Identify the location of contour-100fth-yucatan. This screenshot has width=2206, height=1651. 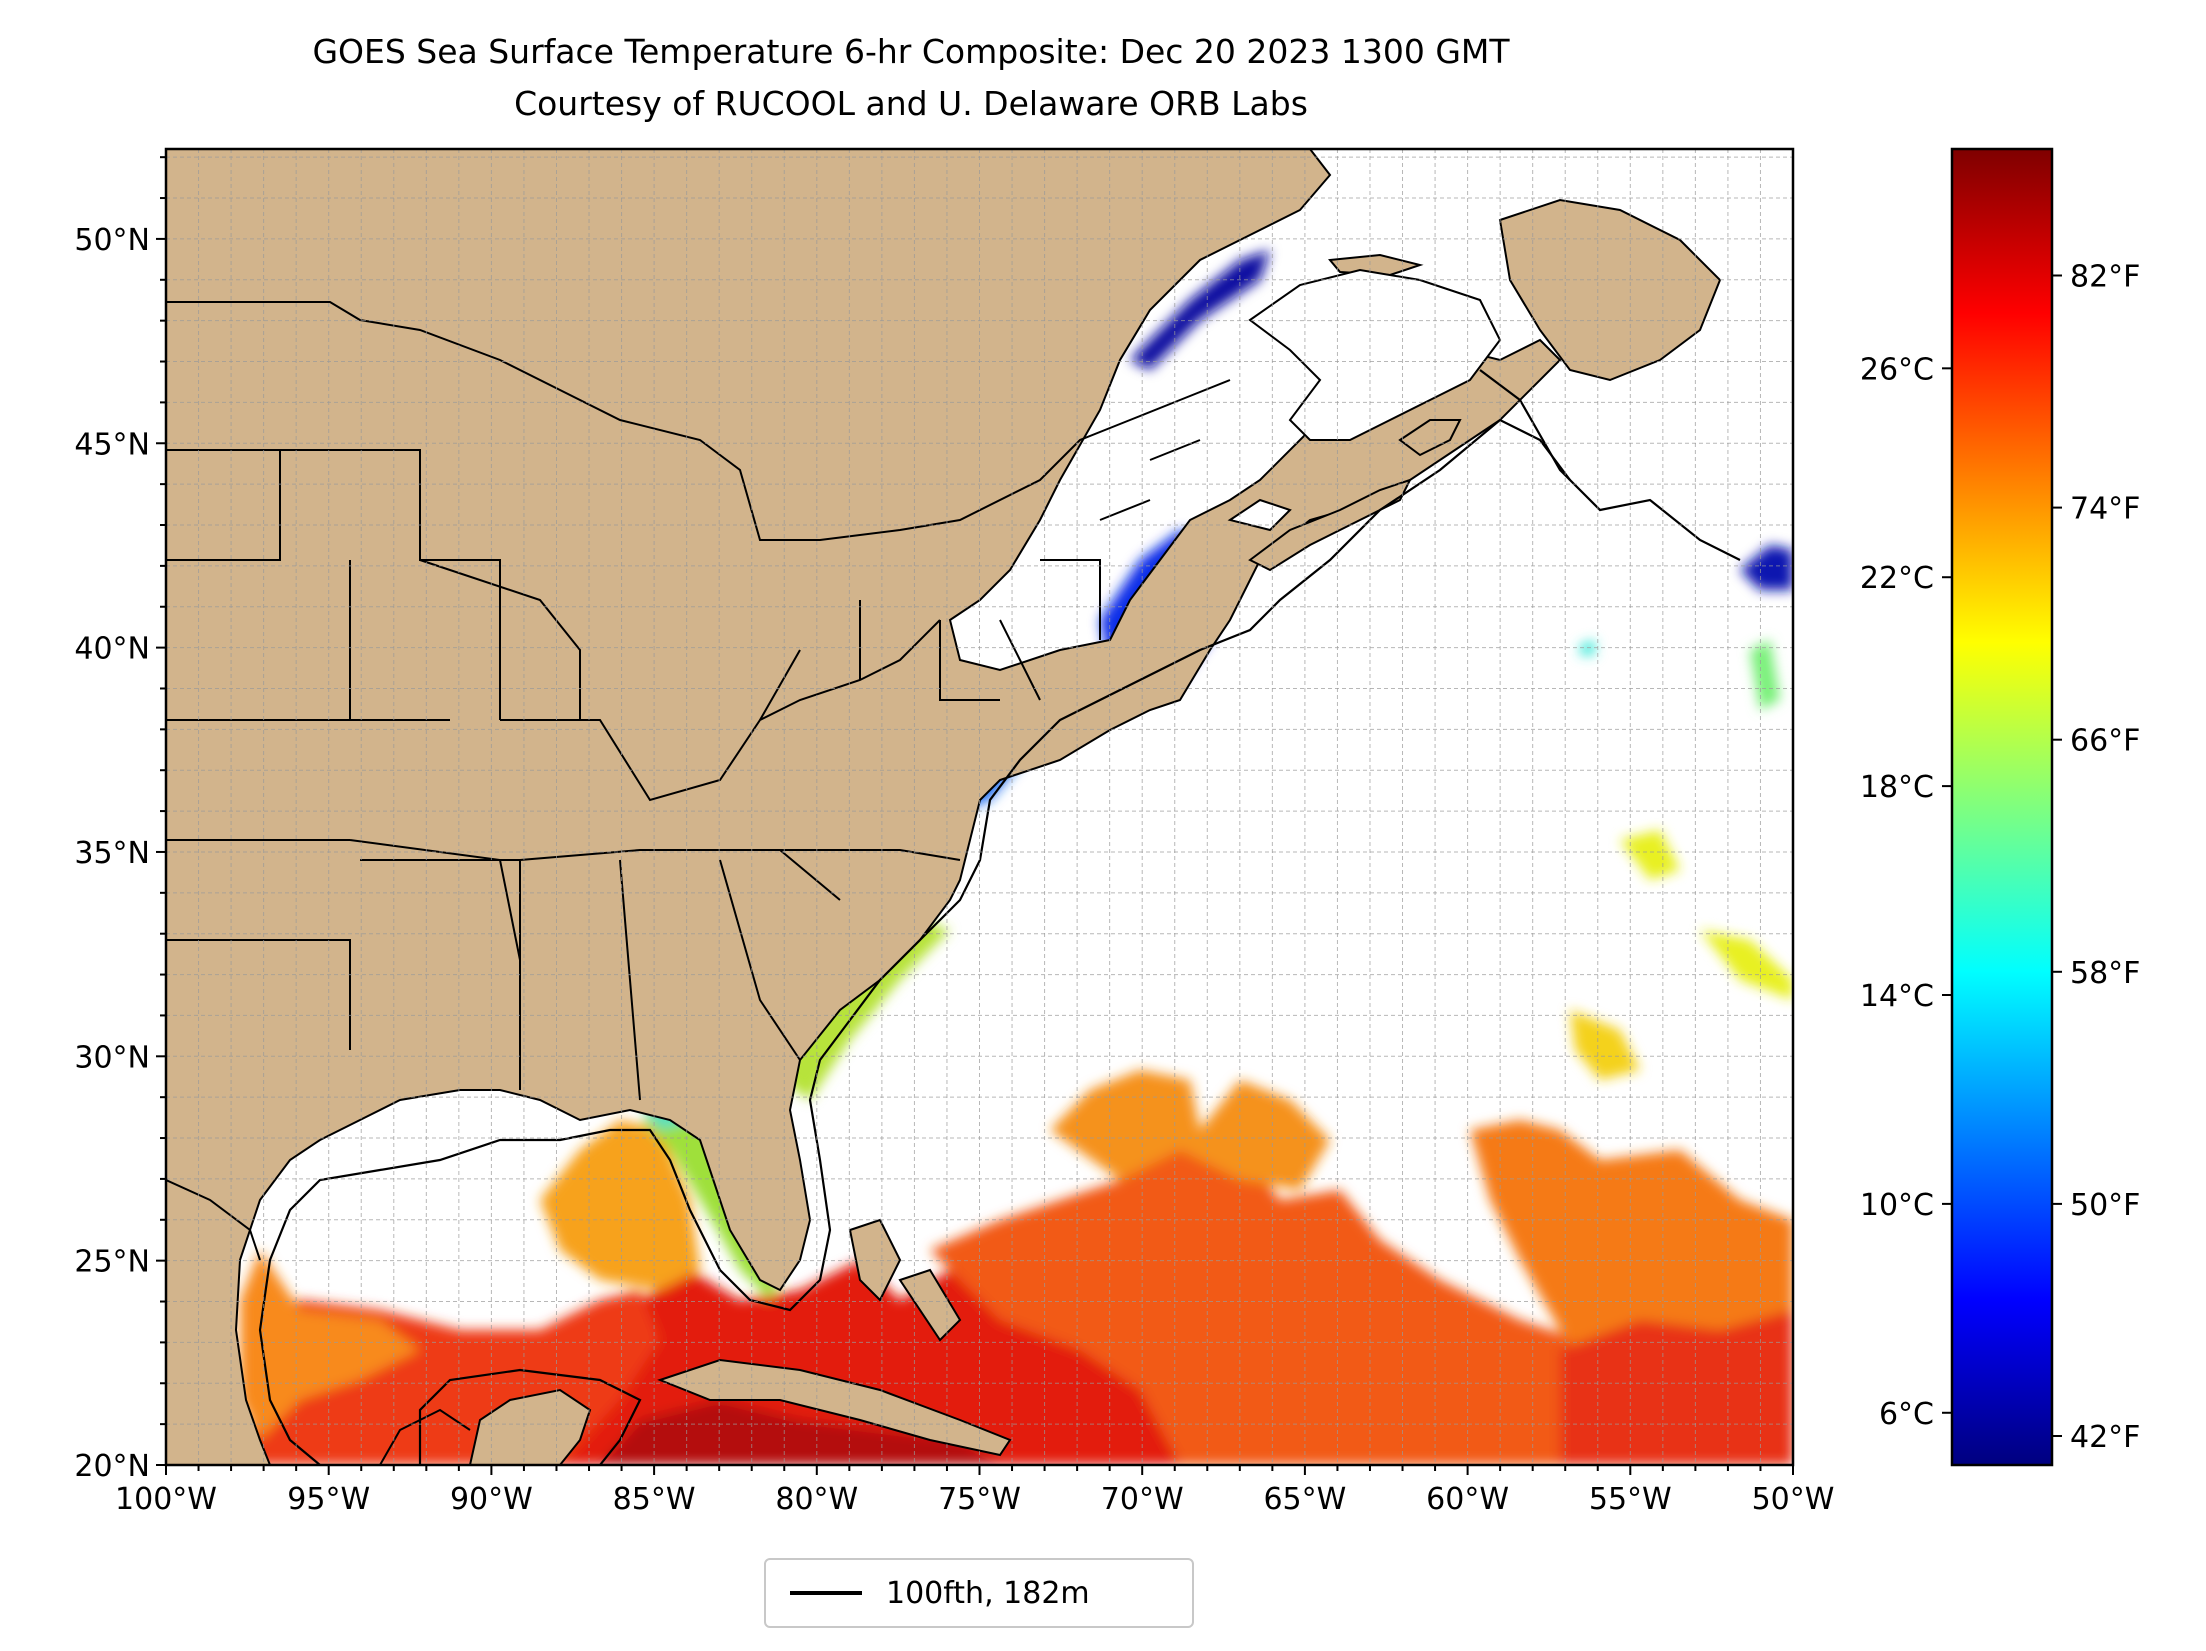
(530, 1416).